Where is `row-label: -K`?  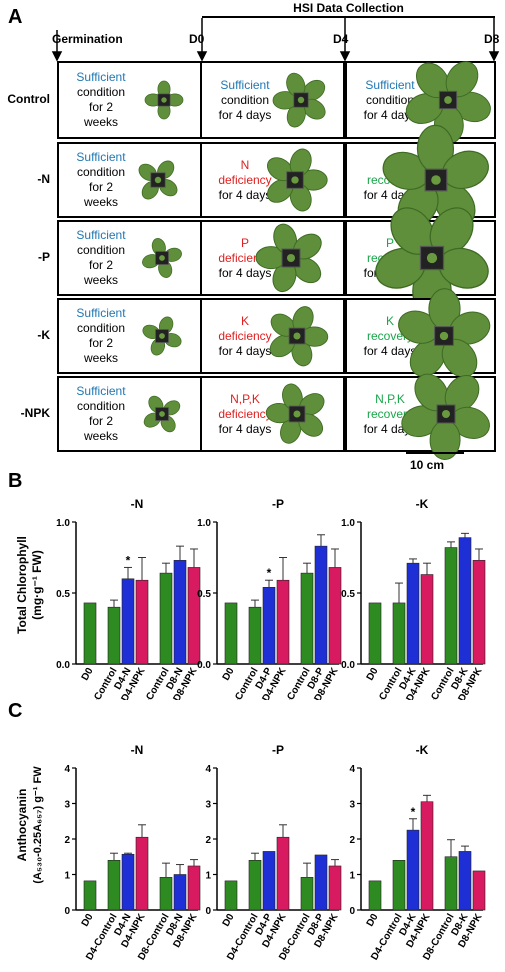 row-label: -K is located at coordinates (43, 335).